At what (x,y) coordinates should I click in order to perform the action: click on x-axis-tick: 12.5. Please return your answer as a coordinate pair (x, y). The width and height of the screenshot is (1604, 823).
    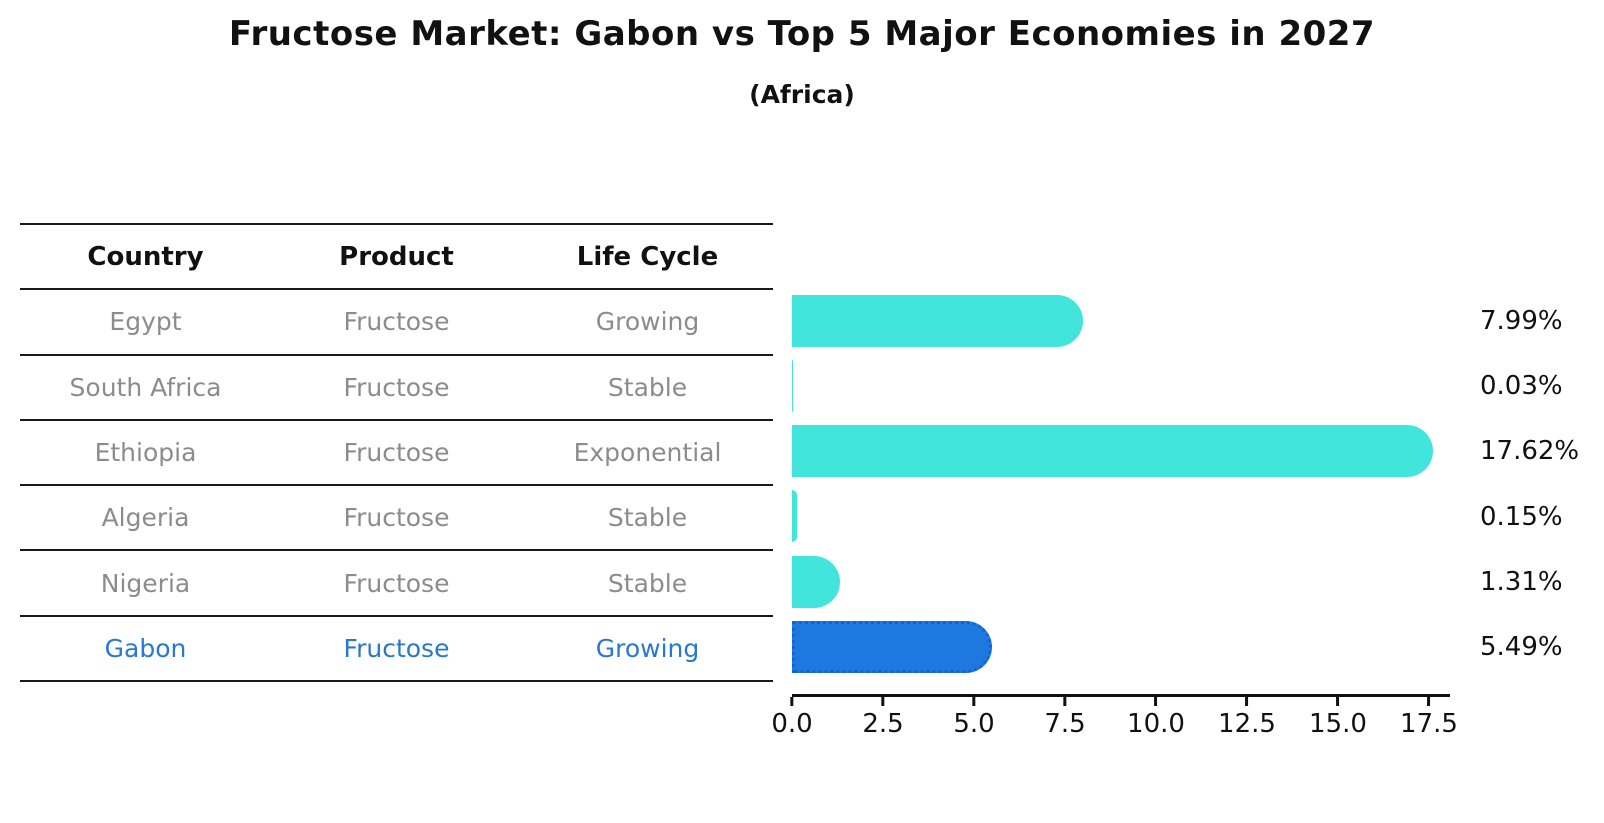
    Looking at the image, I should click on (1247, 718).